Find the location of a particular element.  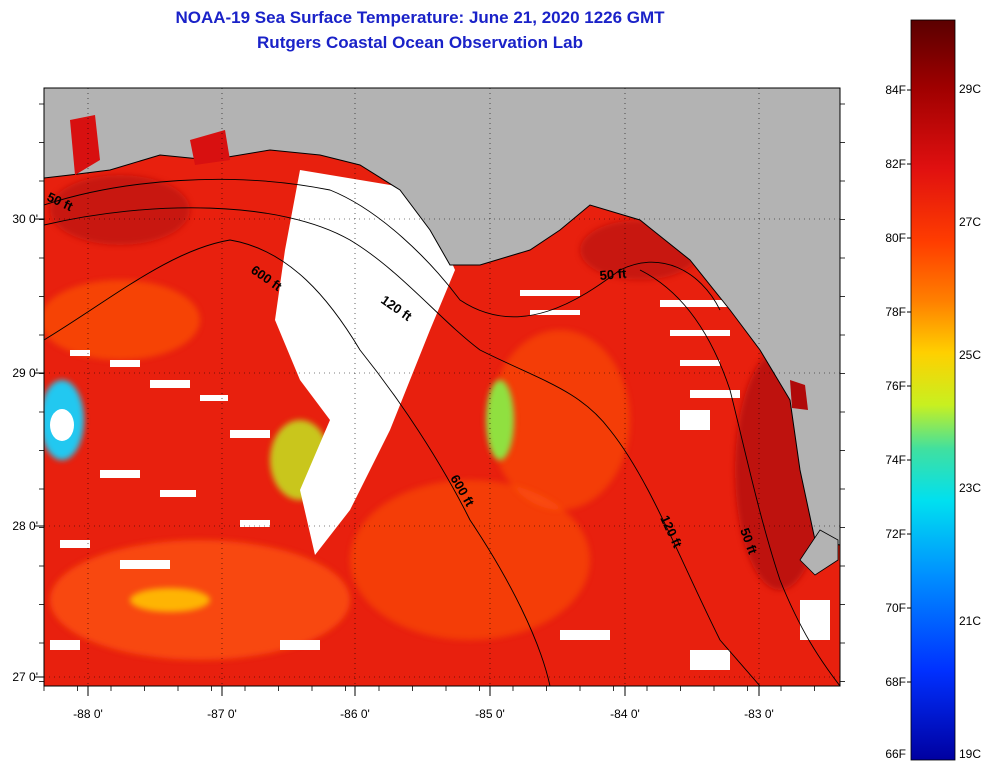

title-line-2: Rutgers Coastal Ocean Observation Lab is located at coordinates (420, 42).